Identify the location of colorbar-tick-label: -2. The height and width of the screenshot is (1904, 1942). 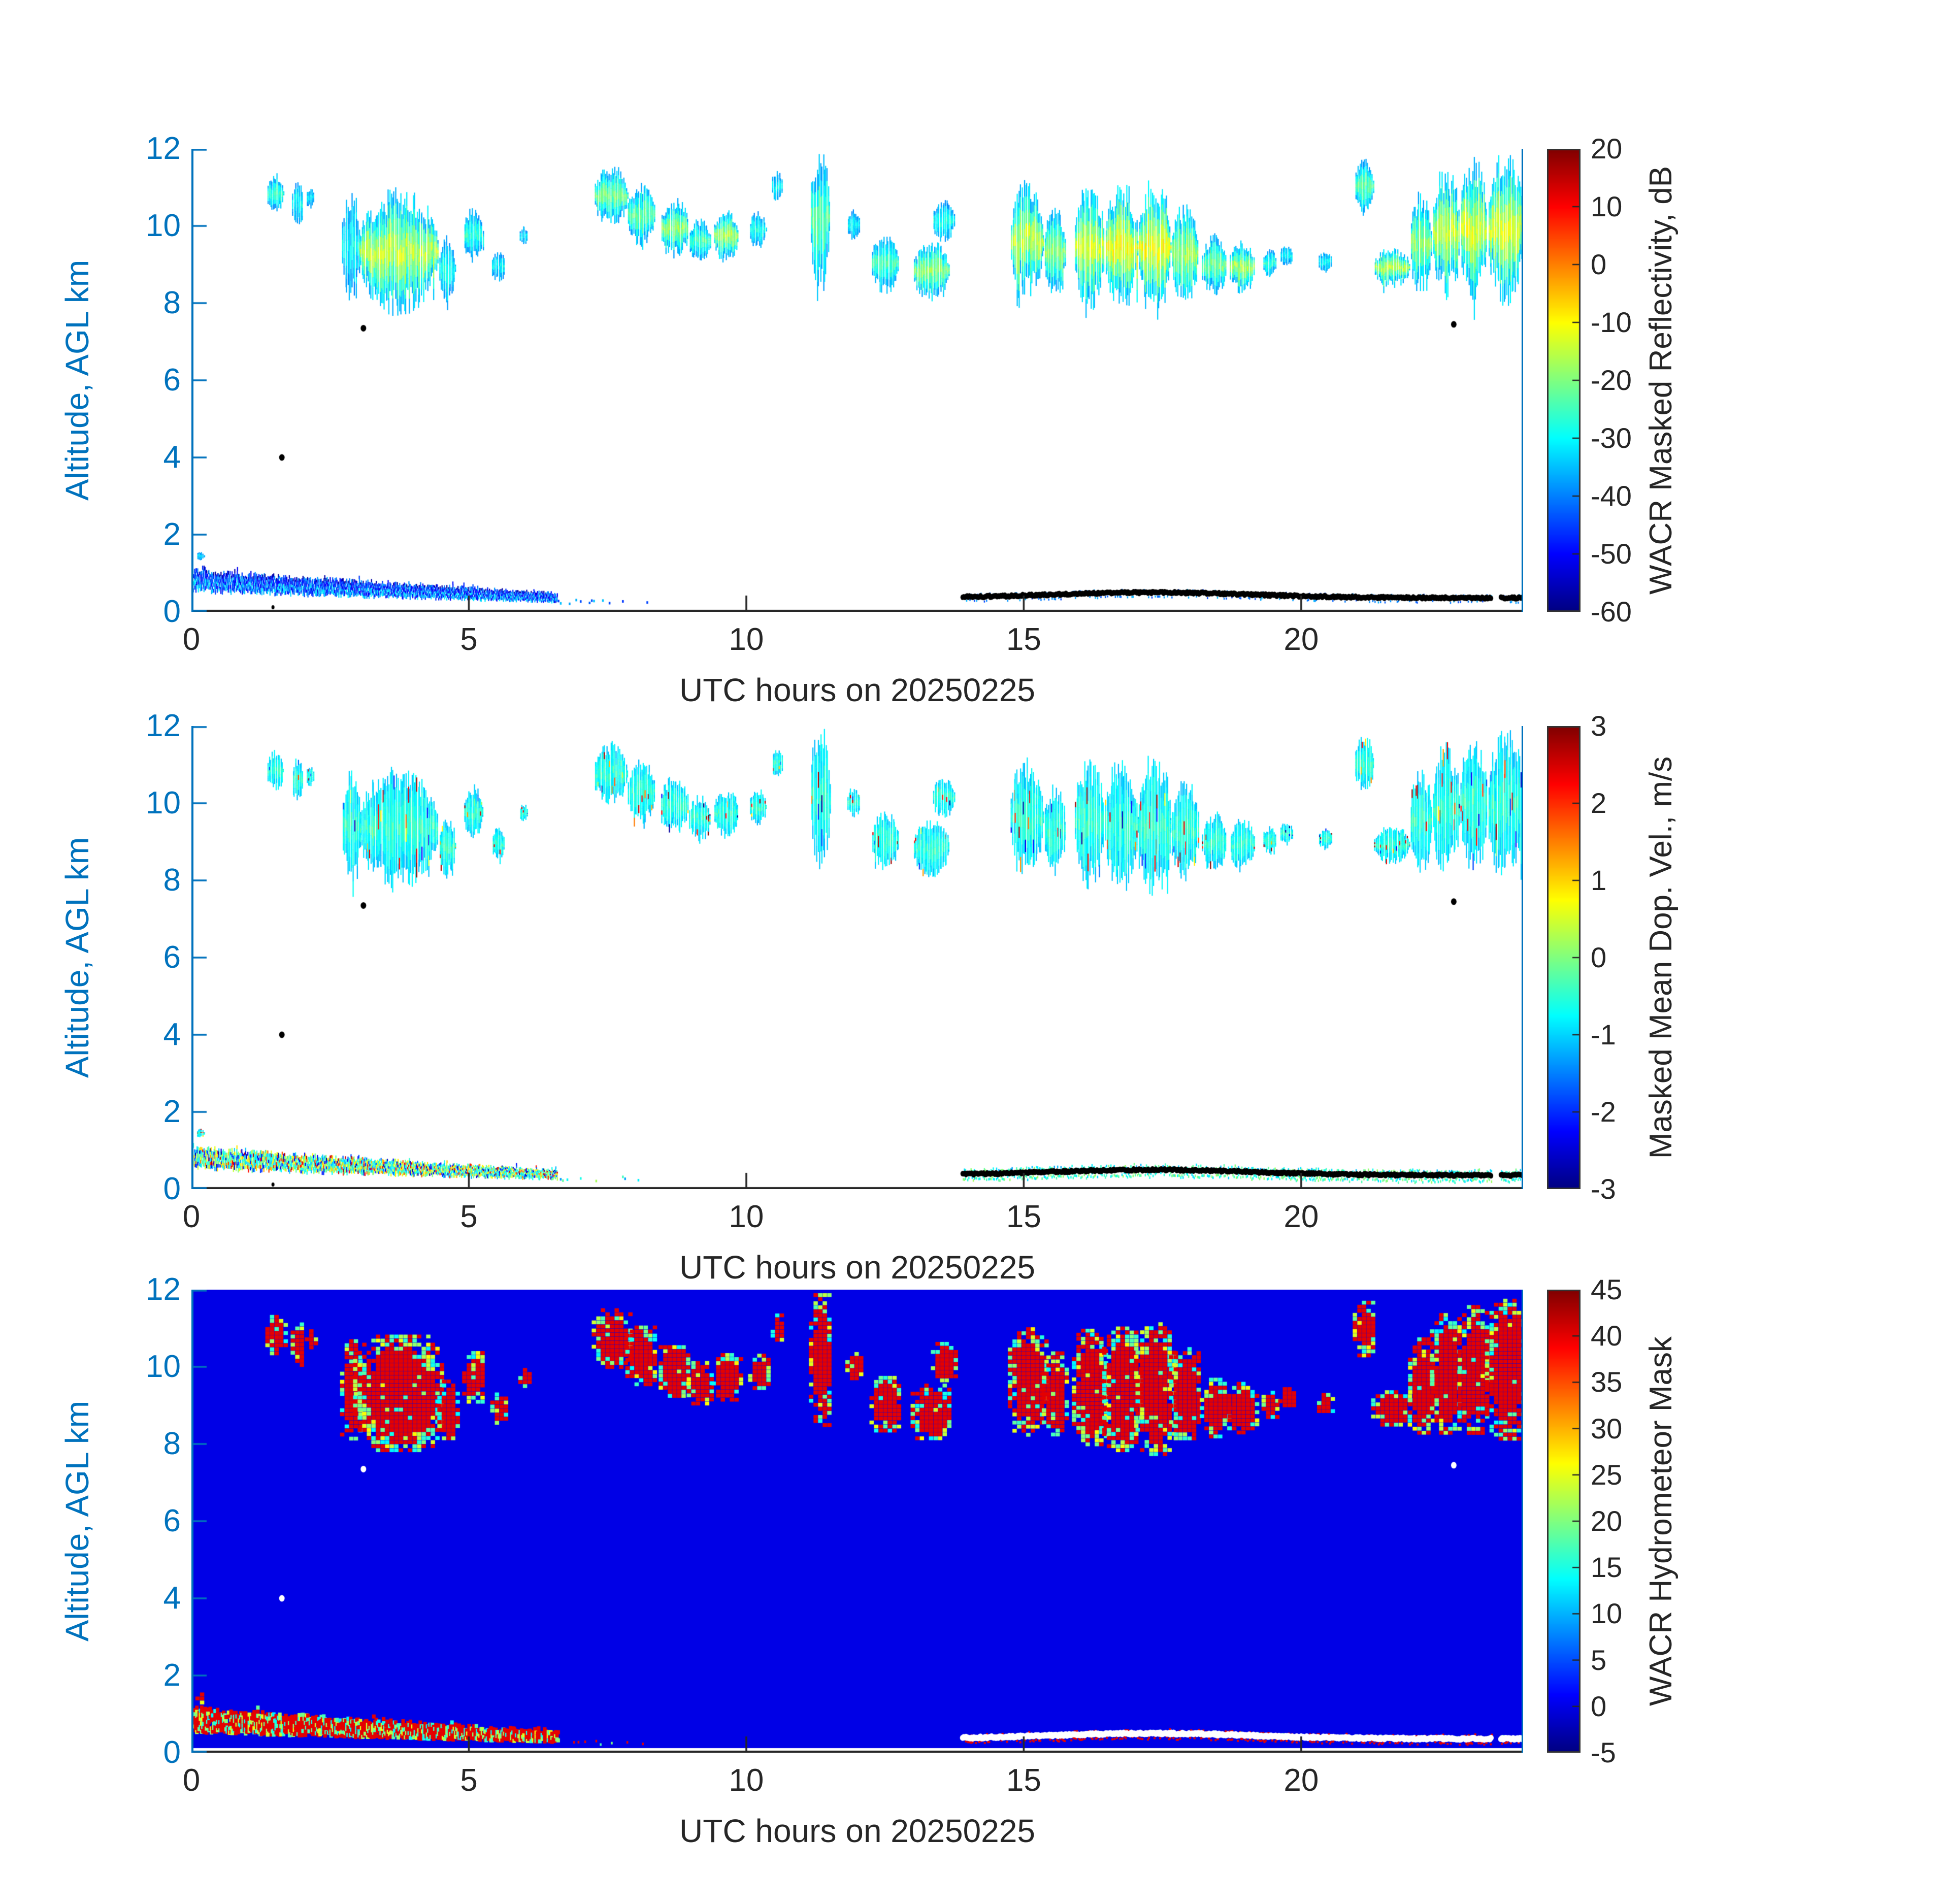
(1603, 1112).